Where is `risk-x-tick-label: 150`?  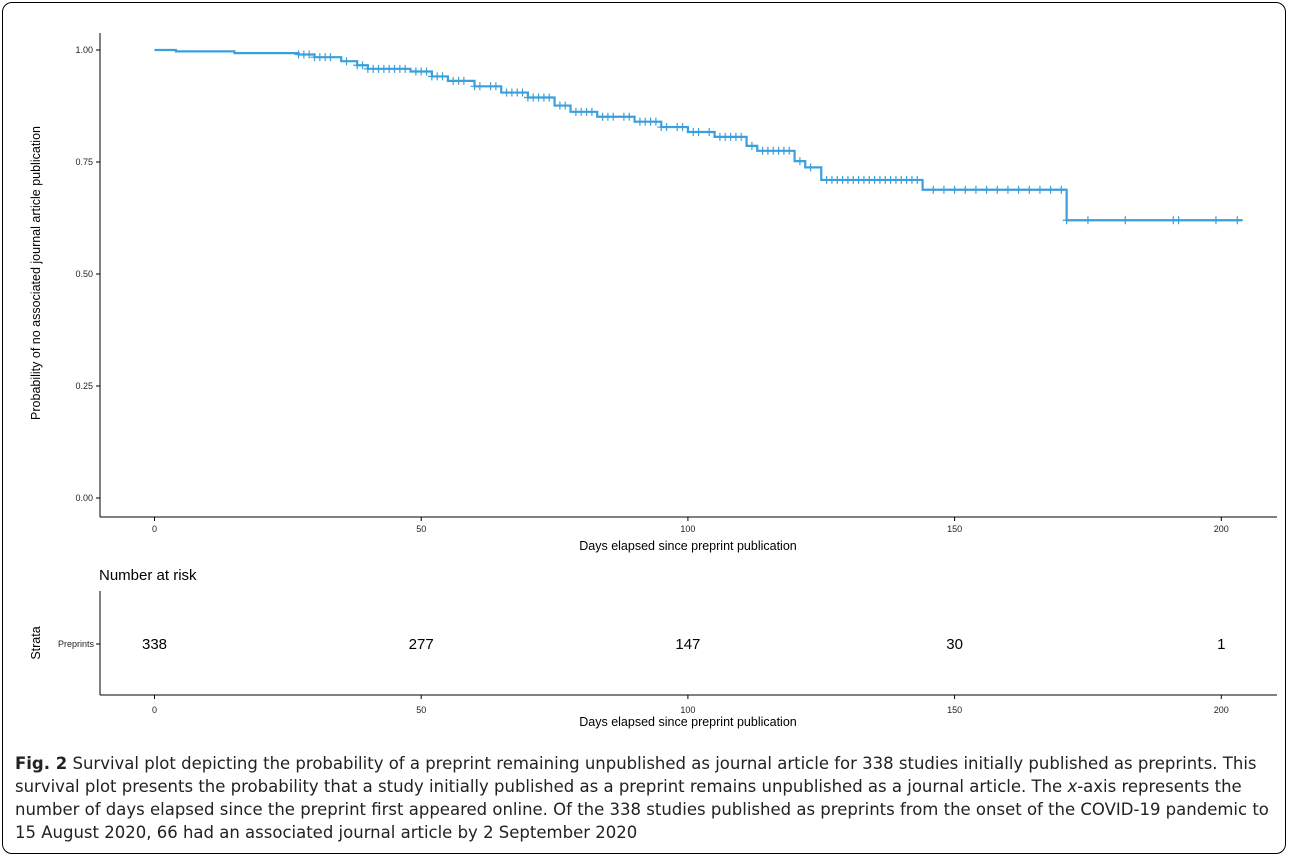 risk-x-tick-label: 150 is located at coordinates (954, 710).